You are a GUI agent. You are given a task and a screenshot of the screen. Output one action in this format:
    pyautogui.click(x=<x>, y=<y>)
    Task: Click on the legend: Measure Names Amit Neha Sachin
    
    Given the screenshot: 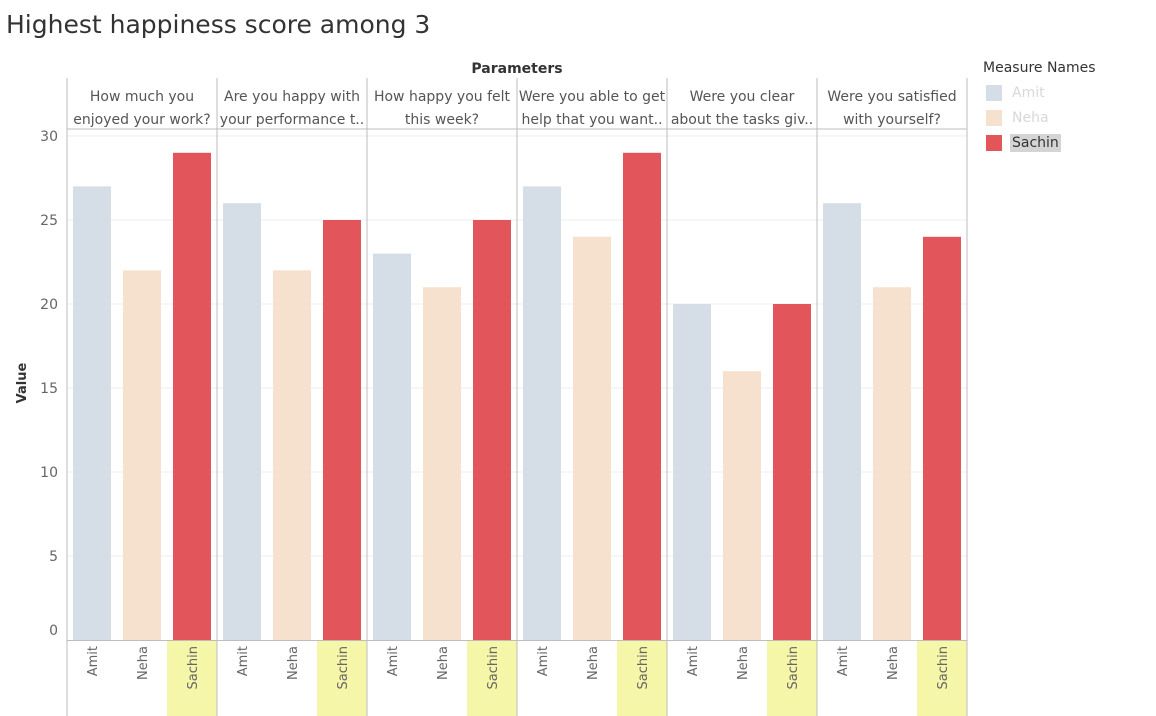 What is the action you would take?
    pyautogui.click(x=1068, y=107)
    